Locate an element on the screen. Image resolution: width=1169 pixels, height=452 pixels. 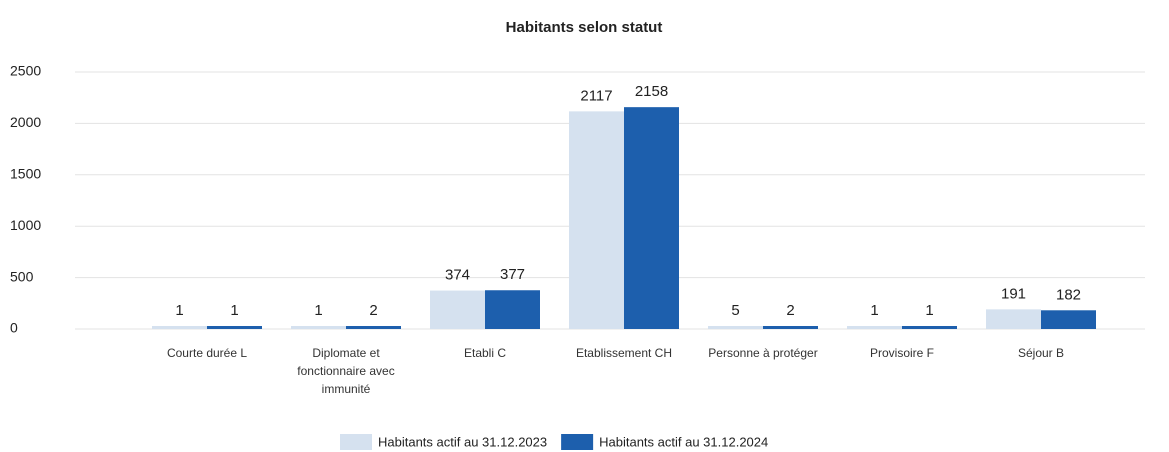
y-tick-label: 500 is located at coordinates (22, 276).